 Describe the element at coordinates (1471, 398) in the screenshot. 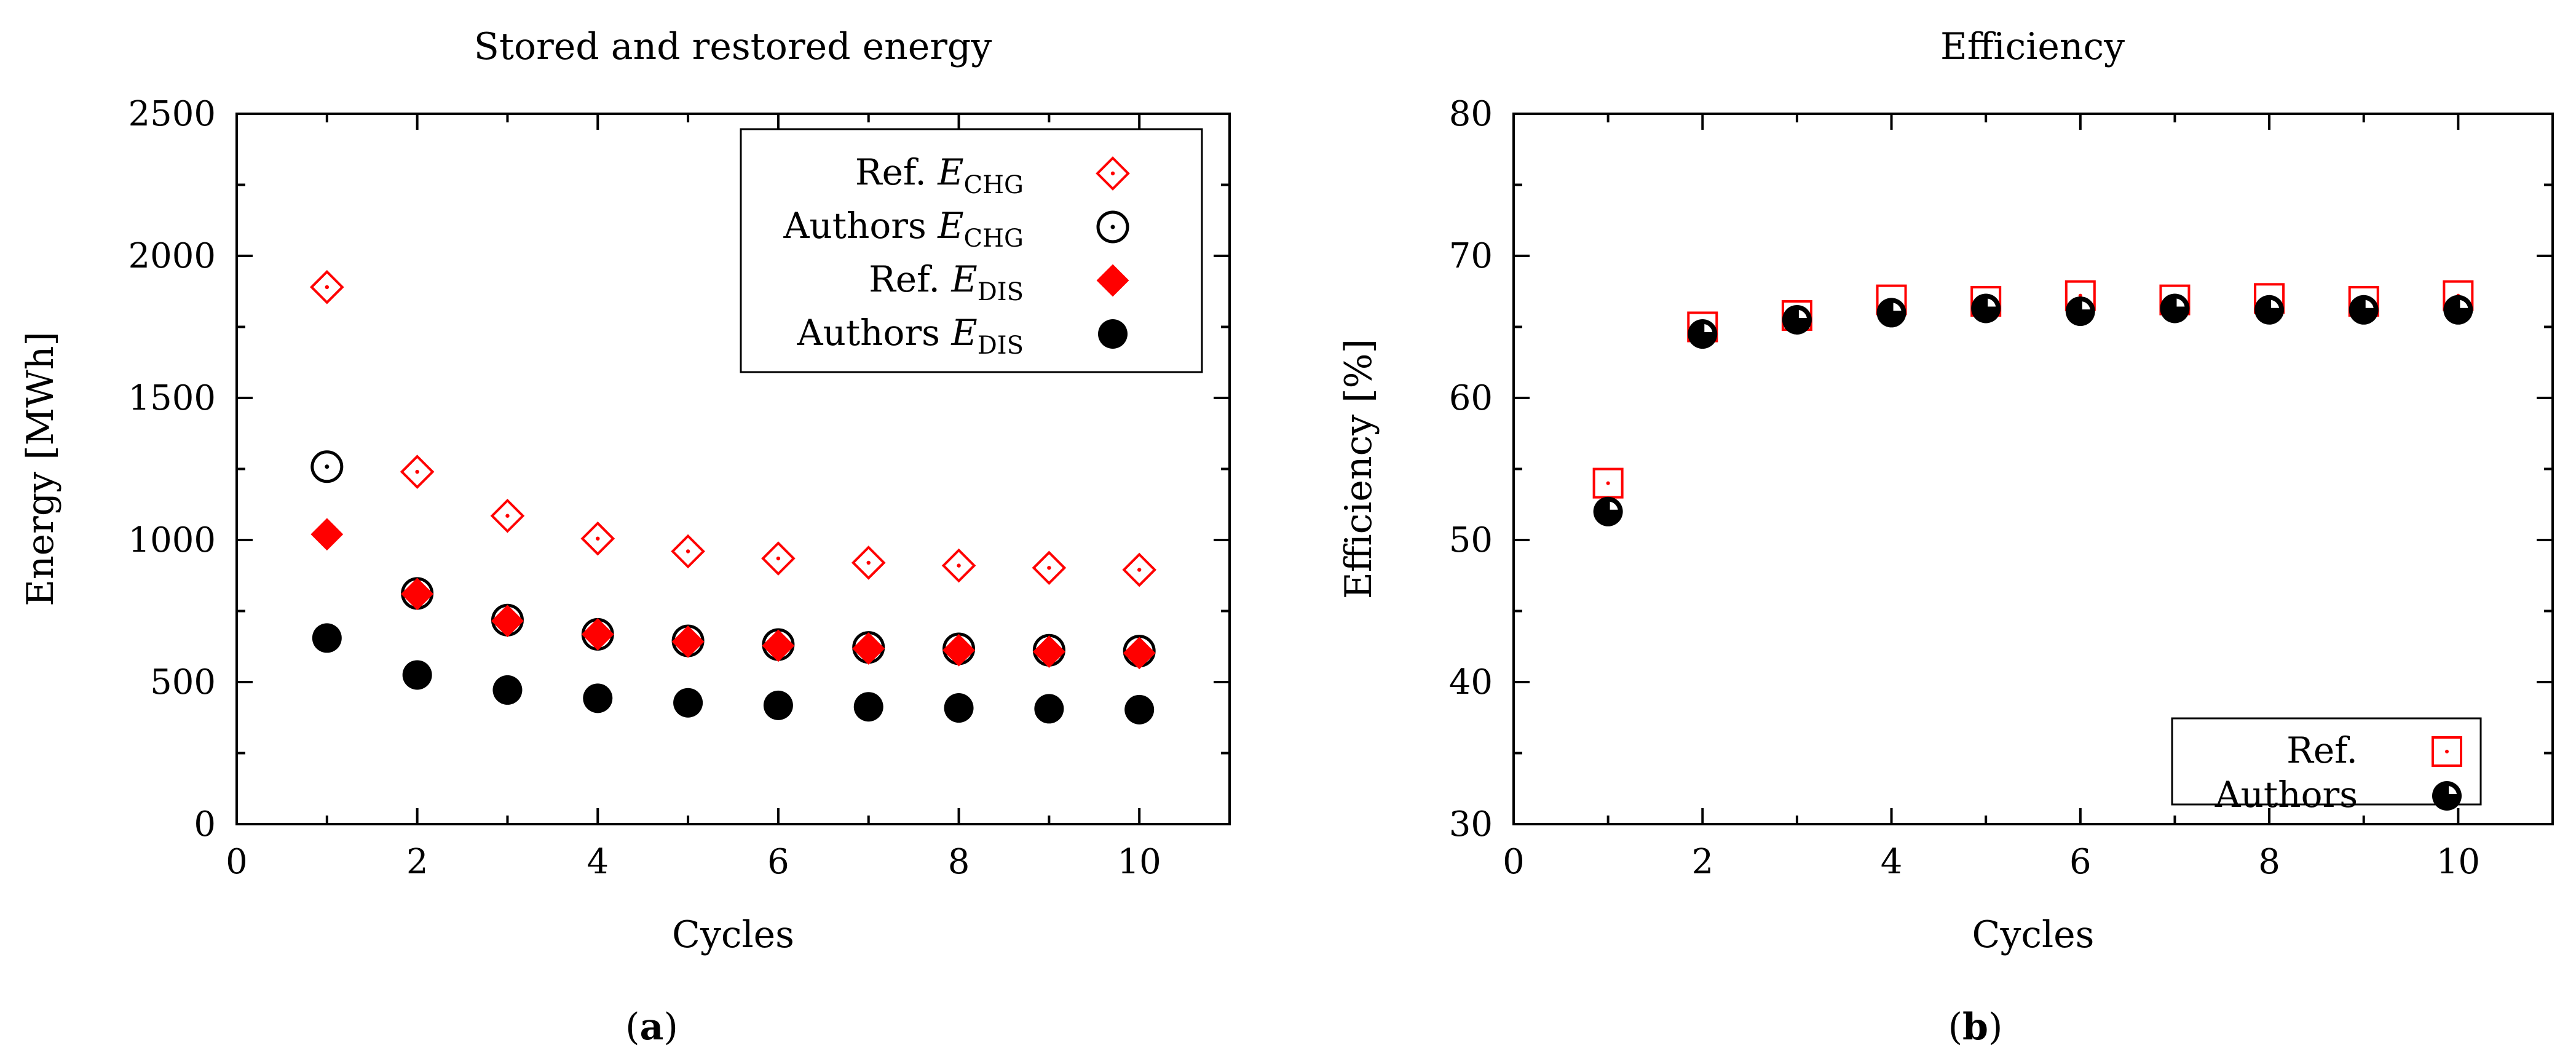

I see `chart-1-ytick-label-60: 60` at that location.